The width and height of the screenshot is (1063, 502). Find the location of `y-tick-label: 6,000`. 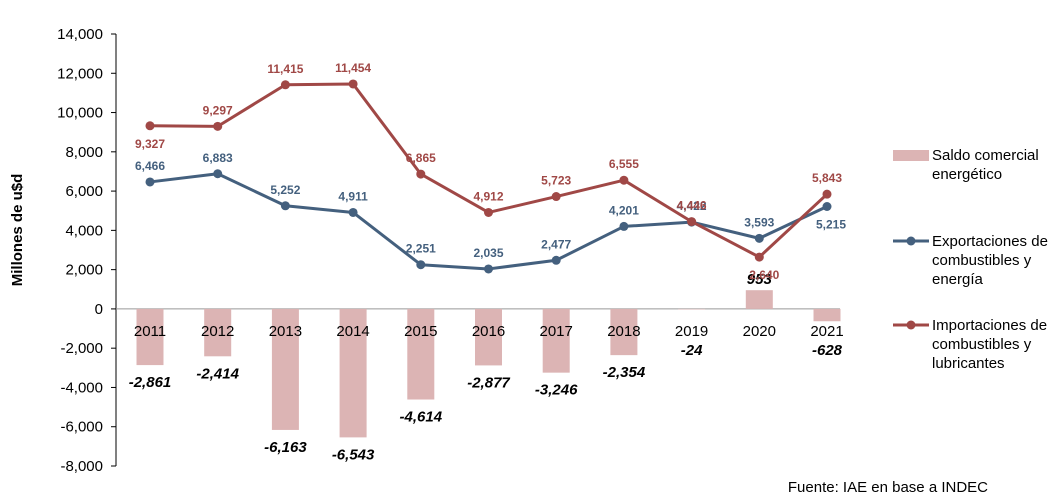

y-tick-label: 6,000 is located at coordinates (84, 191).